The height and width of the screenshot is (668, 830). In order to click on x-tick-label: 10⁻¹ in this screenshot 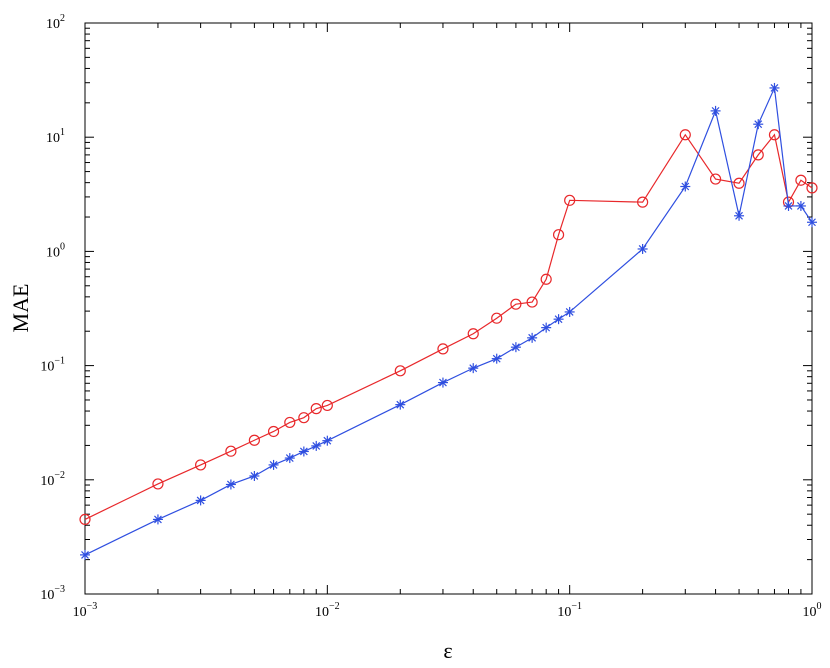, I will do `click(569, 610)`.